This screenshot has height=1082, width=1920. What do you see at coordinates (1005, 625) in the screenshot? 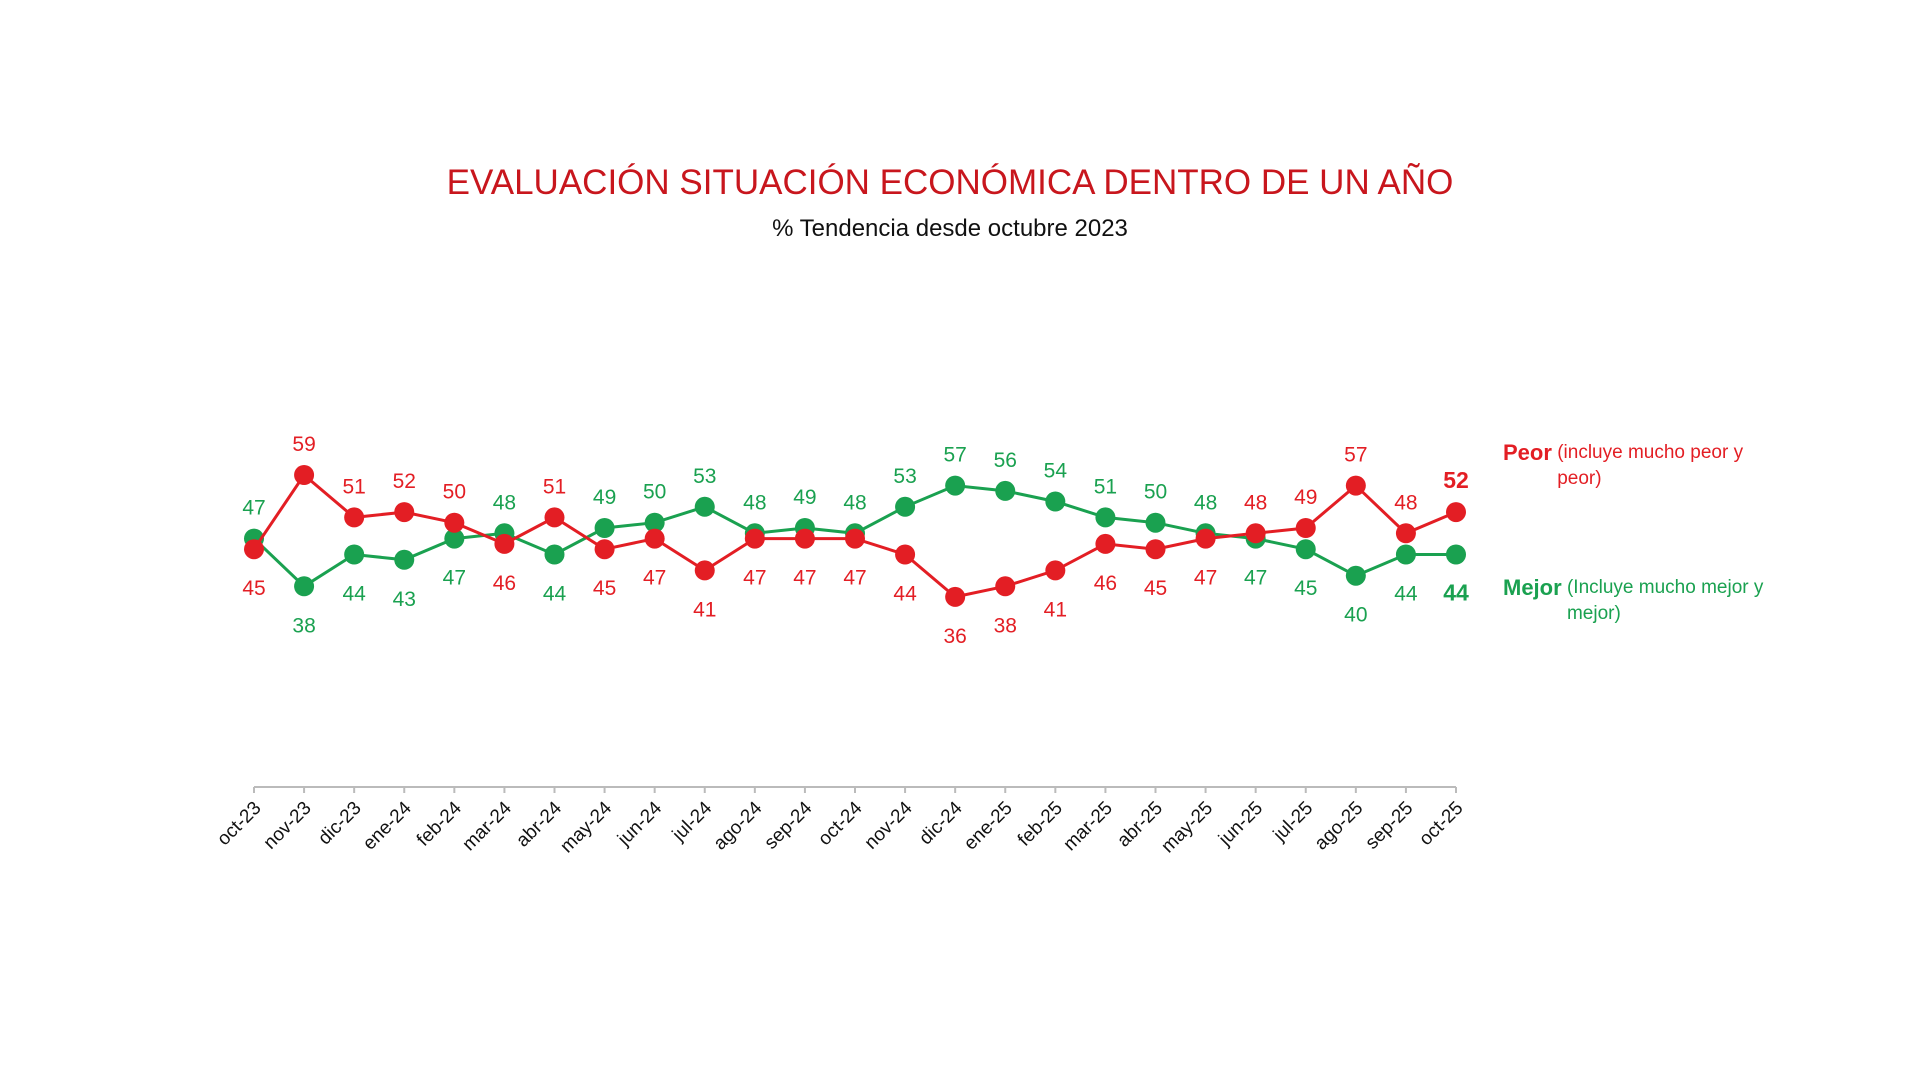
I see `peor-data-label: 38` at bounding box center [1005, 625].